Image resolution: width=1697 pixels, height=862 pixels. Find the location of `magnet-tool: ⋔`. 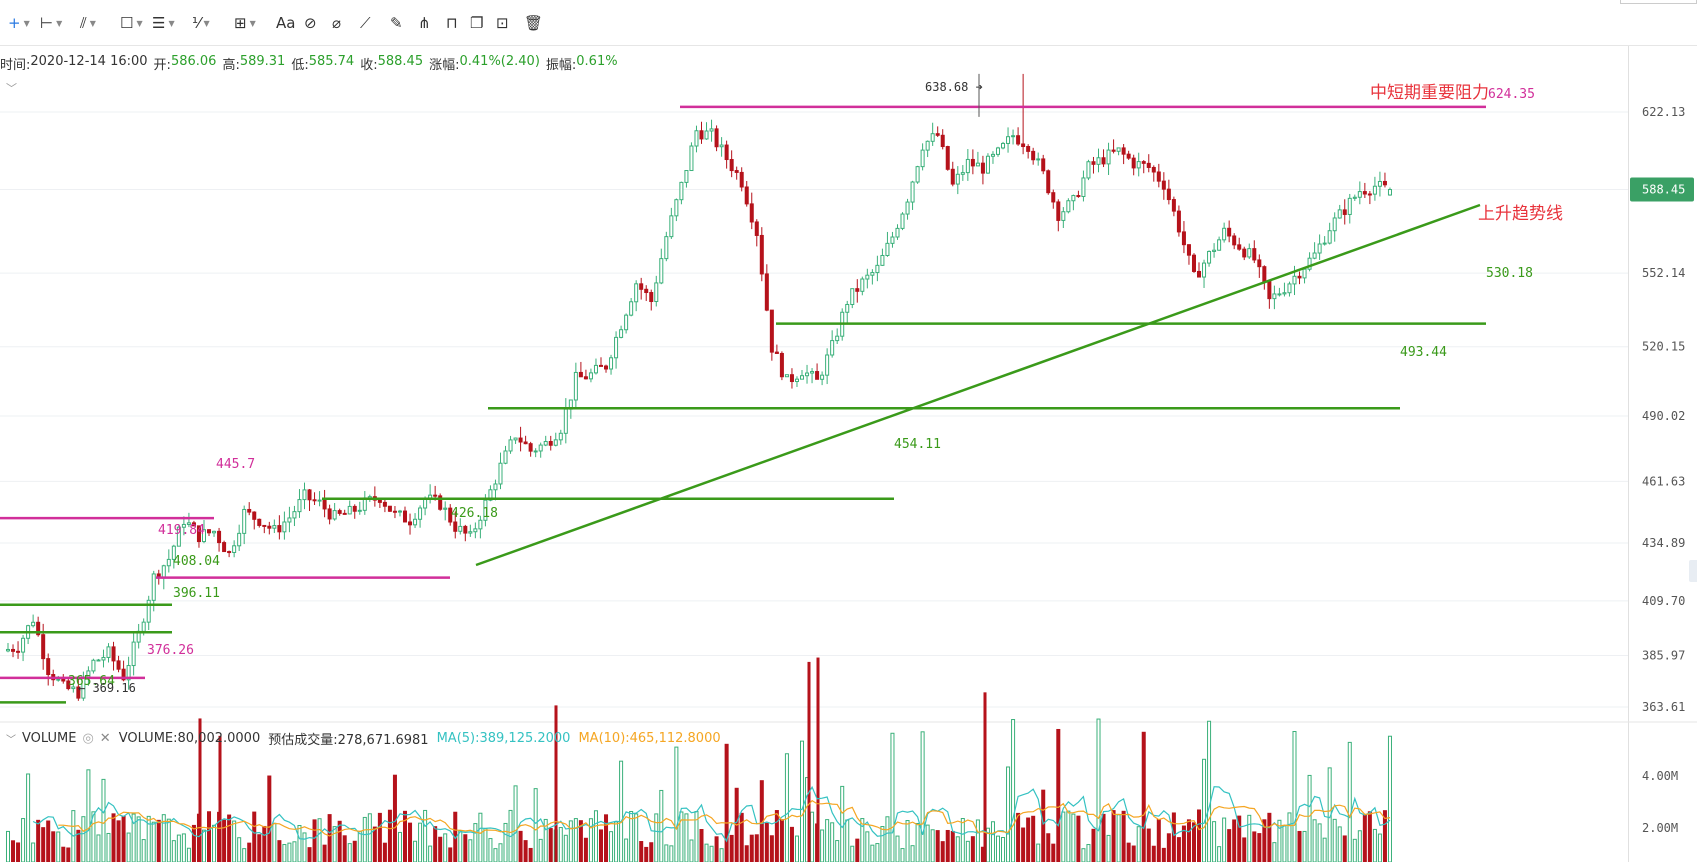

magnet-tool: ⋔ is located at coordinates (424, 23).